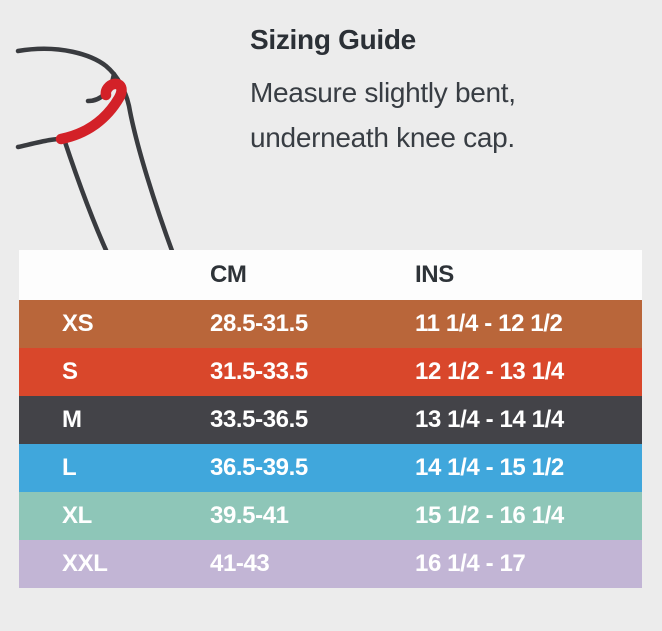 The height and width of the screenshot is (631, 662). Describe the element at coordinates (489, 419) in the screenshot. I see `ins-value: 13 1/4 - 14 1/4` at that location.